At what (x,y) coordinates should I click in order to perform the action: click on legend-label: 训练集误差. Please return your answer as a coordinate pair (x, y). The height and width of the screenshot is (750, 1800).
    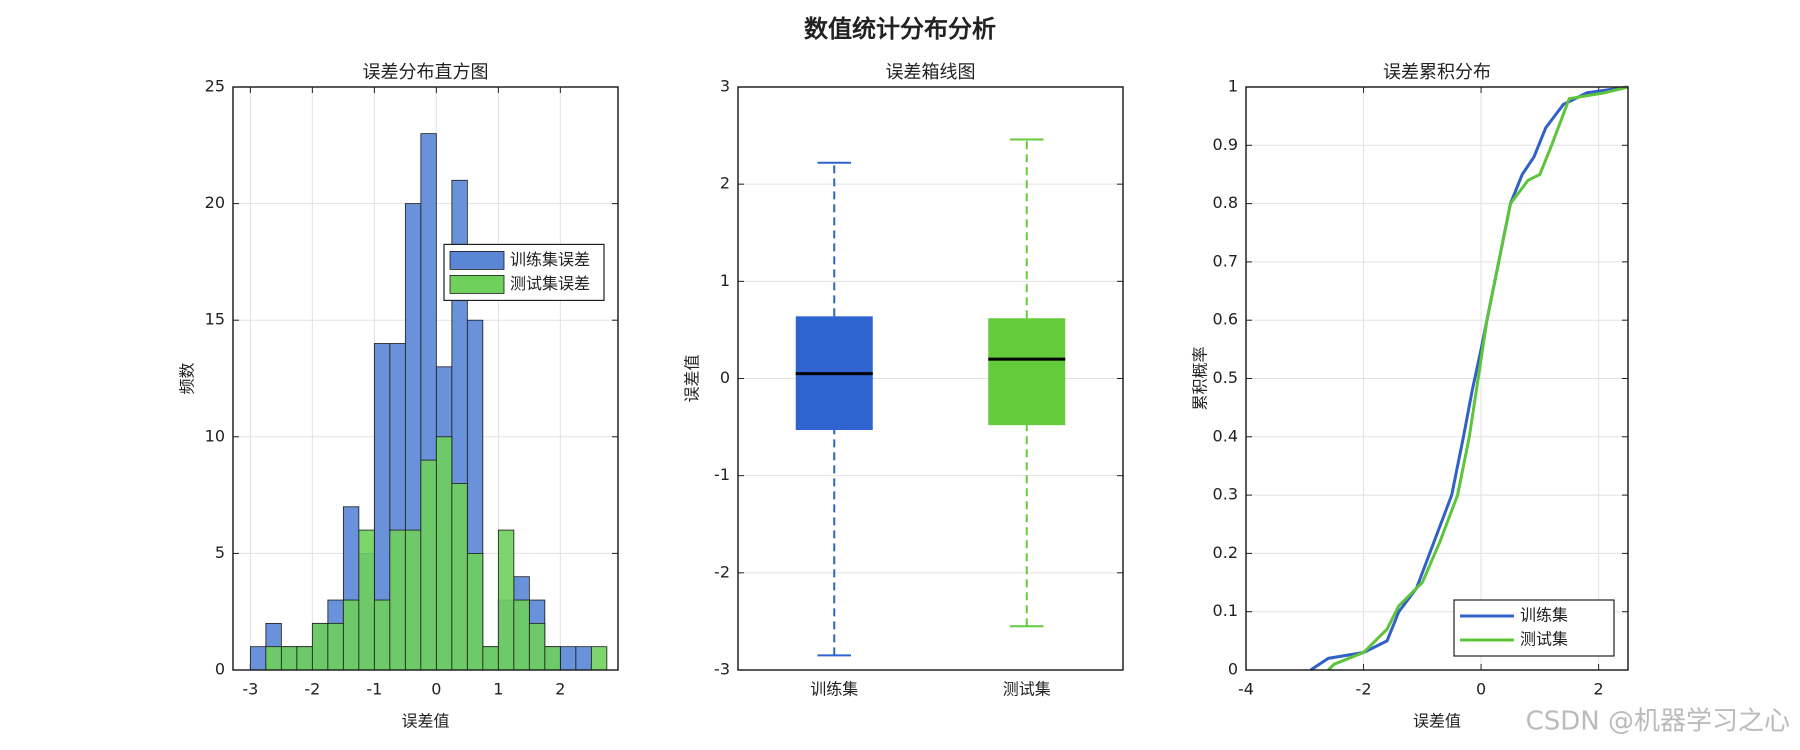
    Looking at the image, I should click on (550, 259).